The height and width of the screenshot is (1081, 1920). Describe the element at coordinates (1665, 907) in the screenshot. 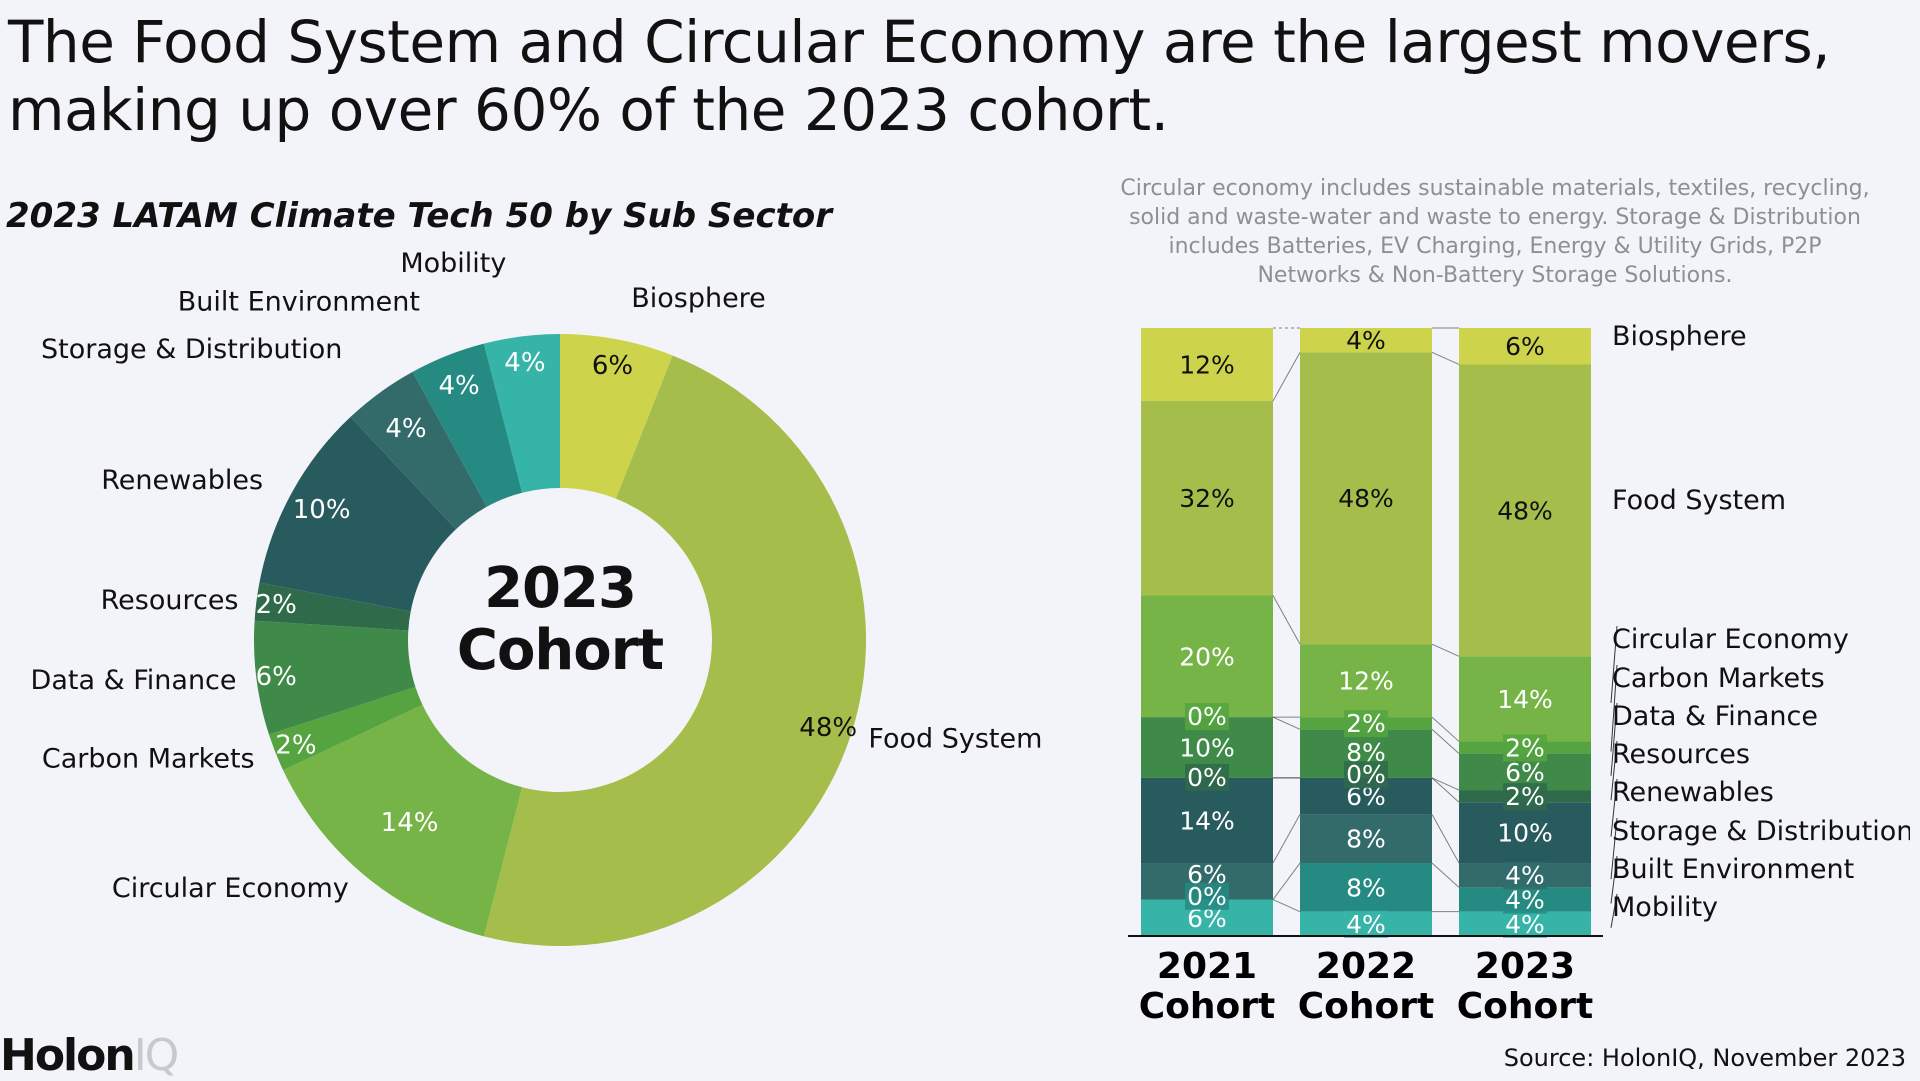

I see `legend-label-mobility: Mobility` at that location.